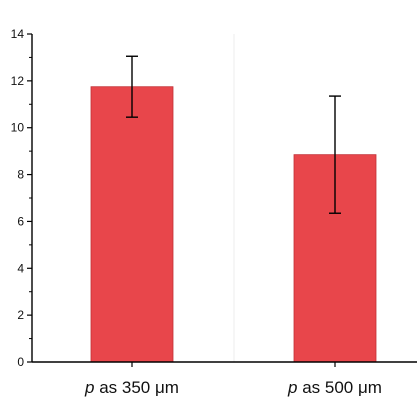  I want to click on y-tick-label: 14, so click(18, 34).